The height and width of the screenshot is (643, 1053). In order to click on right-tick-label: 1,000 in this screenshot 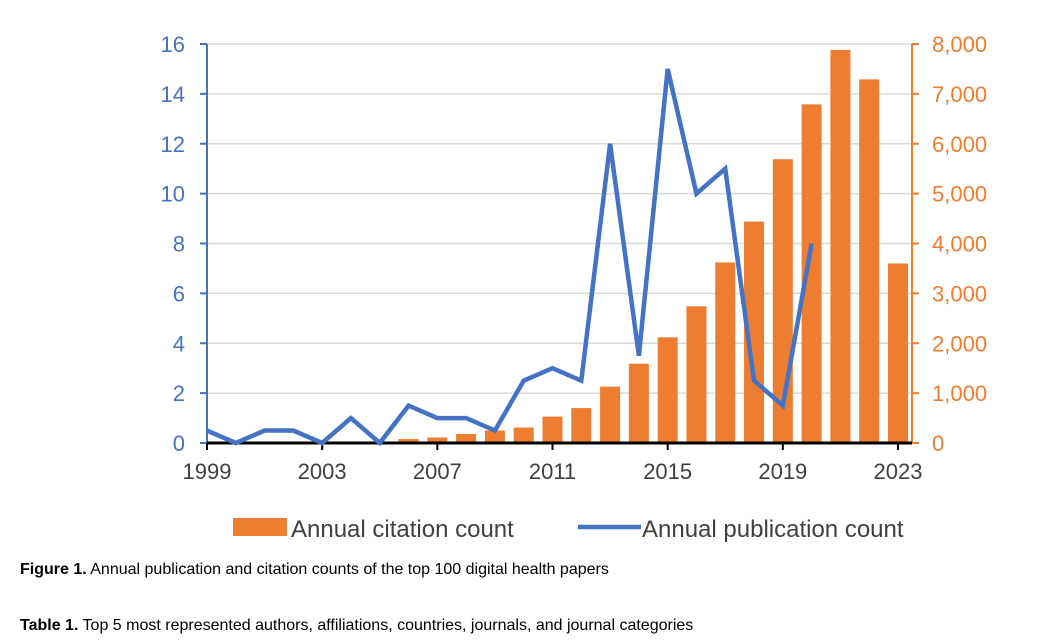, I will do `click(959, 393)`.